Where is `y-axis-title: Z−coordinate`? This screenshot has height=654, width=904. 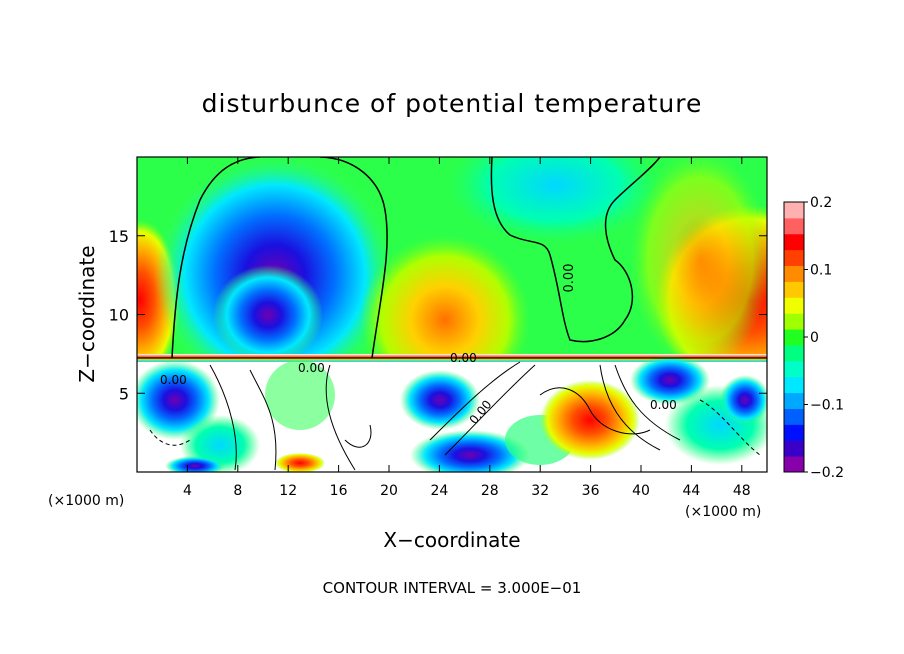 y-axis-title: Z−coordinate is located at coordinates (87, 313).